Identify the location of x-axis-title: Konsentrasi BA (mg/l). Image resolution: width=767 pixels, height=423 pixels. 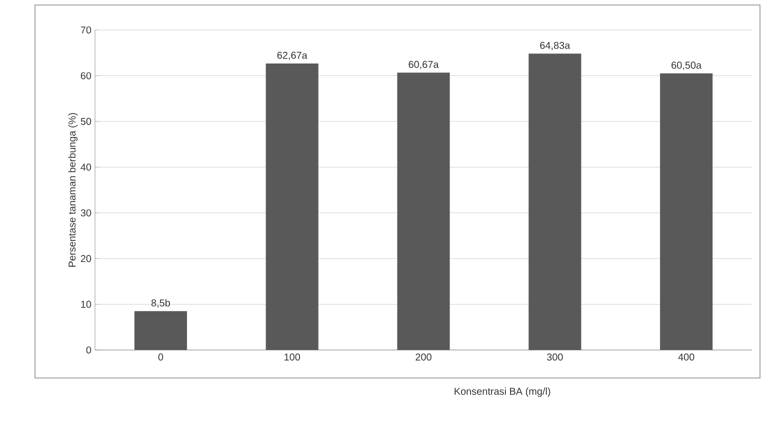
(502, 392).